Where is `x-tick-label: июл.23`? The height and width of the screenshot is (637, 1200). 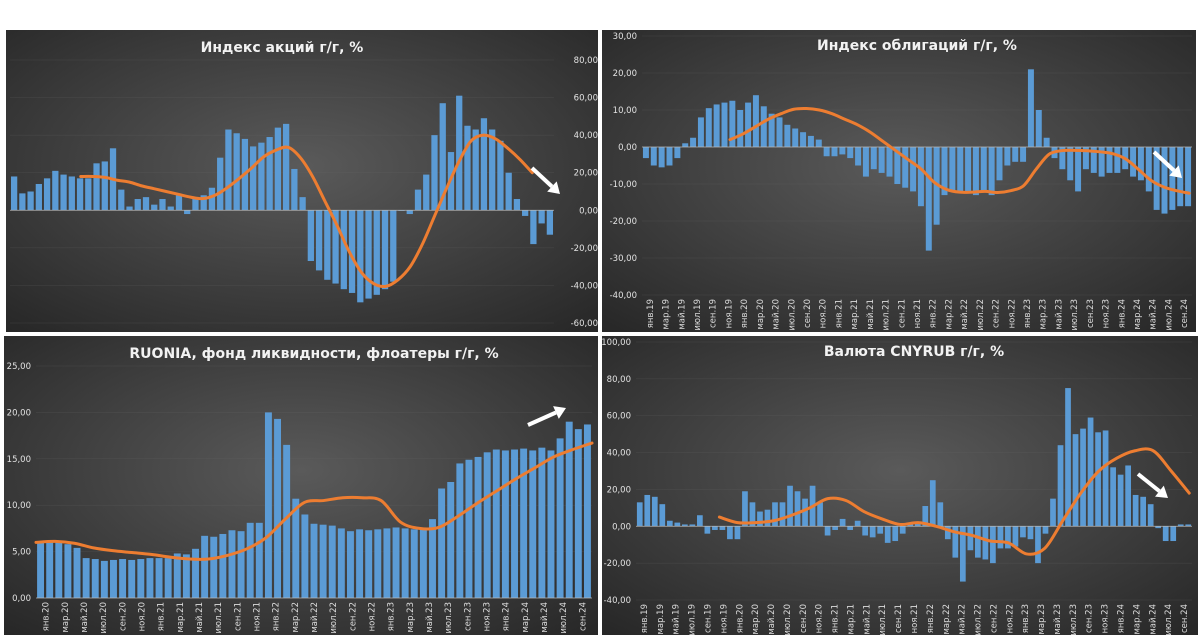
x-tick-label: июл.23 is located at coordinates (449, 618).